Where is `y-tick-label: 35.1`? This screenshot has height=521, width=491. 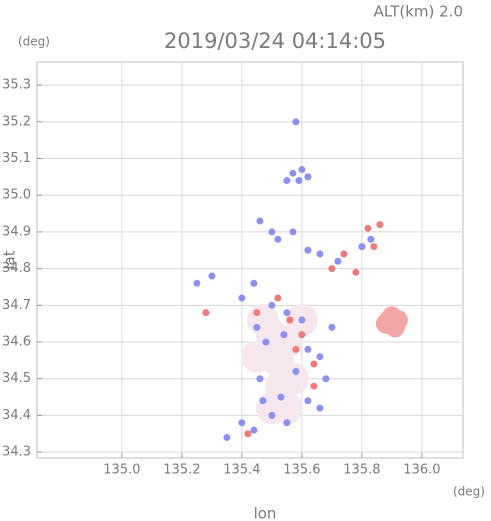
y-tick-label: 35.1 is located at coordinates (16, 158).